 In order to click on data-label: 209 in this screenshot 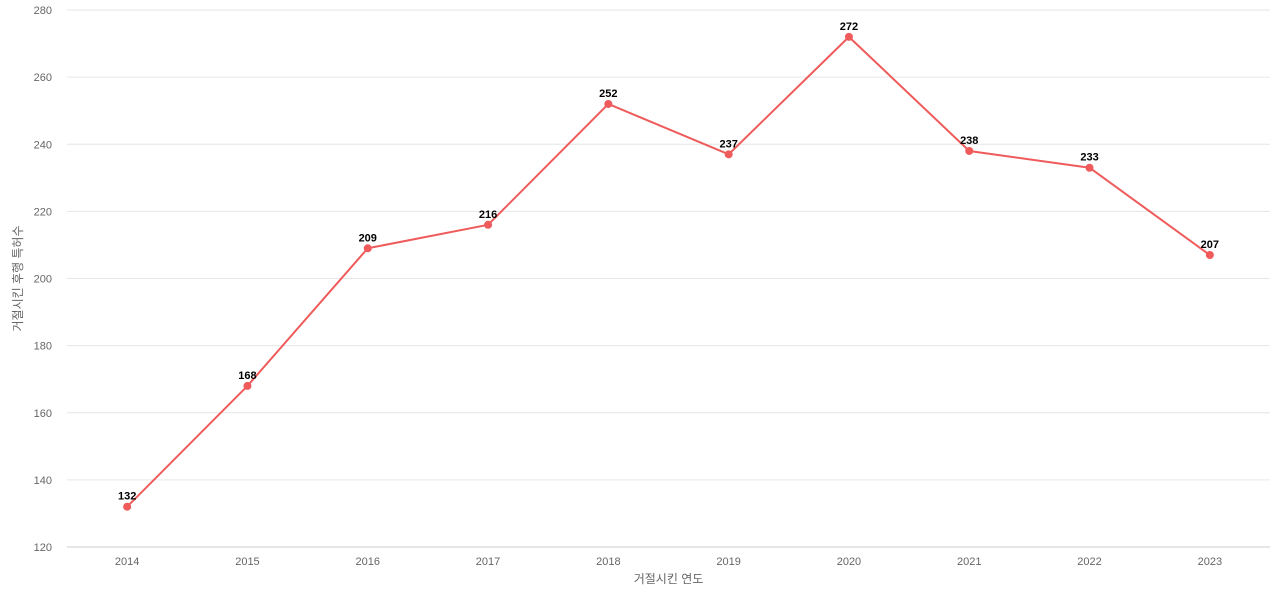, I will do `click(368, 238)`.